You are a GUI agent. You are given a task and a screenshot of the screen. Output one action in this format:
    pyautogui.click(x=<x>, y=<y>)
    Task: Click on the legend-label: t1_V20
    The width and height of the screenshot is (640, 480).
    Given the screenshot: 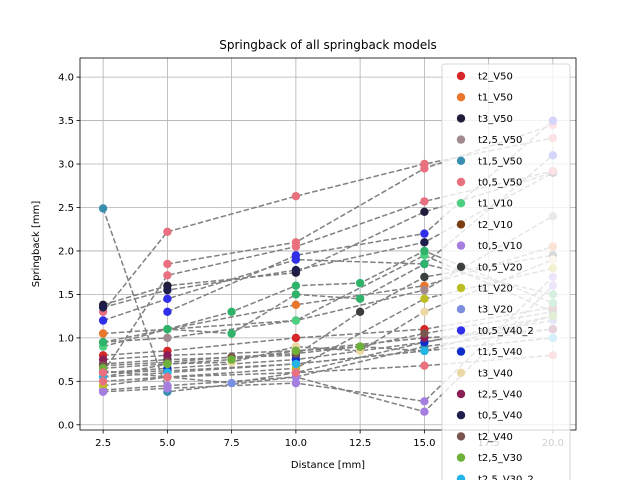 What is the action you would take?
    pyautogui.click(x=495, y=289)
    